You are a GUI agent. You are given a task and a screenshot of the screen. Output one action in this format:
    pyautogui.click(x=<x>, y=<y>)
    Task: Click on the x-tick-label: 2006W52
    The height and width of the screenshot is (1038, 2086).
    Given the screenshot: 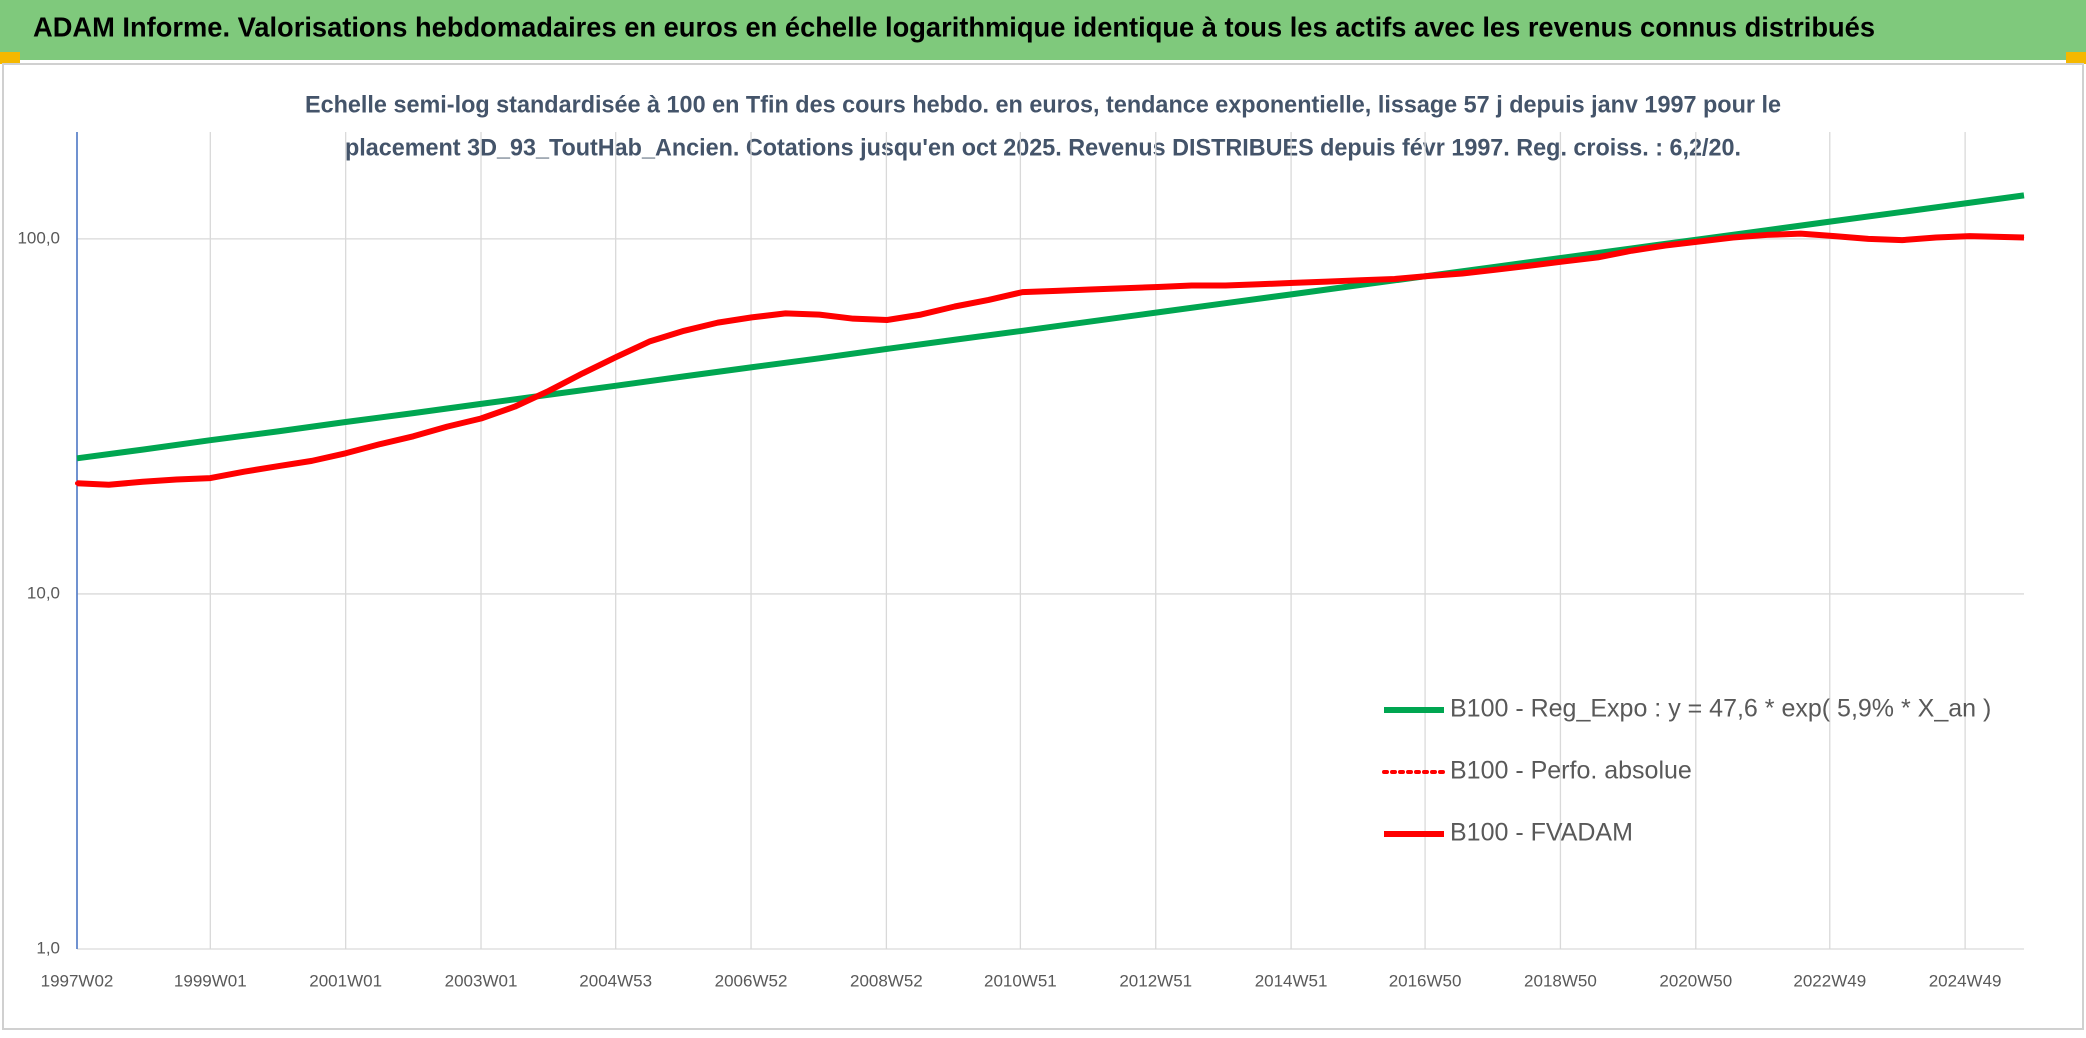 What is the action you would take?
    pyautogui.click(x=751, y=980)
    